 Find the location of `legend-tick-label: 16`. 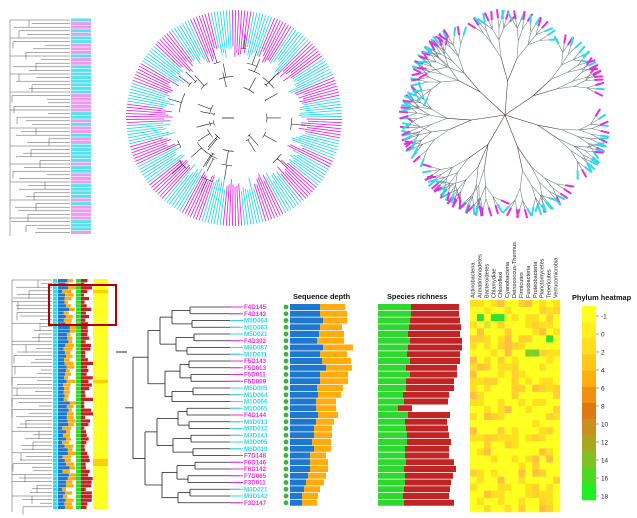

legend-tick-label: 16 is located at coordinates (605, 478).